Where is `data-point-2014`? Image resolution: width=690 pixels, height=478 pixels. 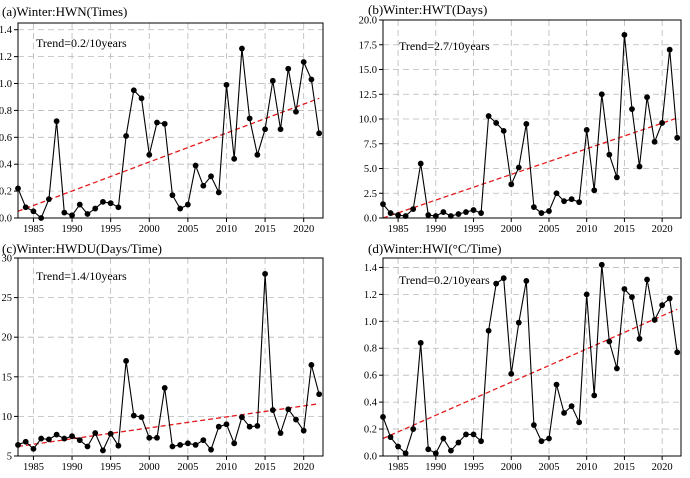 data-point-2014 is located at coordinates (257, 154).